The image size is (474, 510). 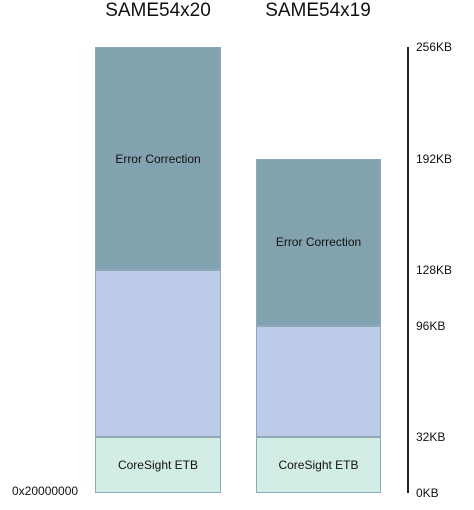 I want to click on axis-tick-label: 256KB, so click(x=434, y=47).